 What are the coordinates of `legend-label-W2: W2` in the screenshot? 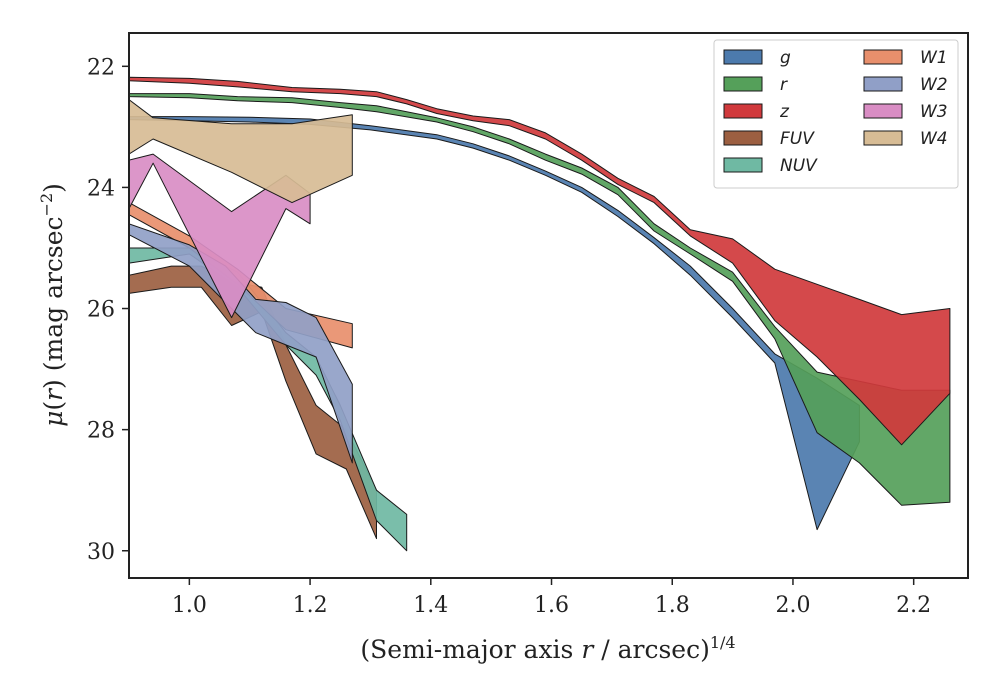 It's located at (934, 85).